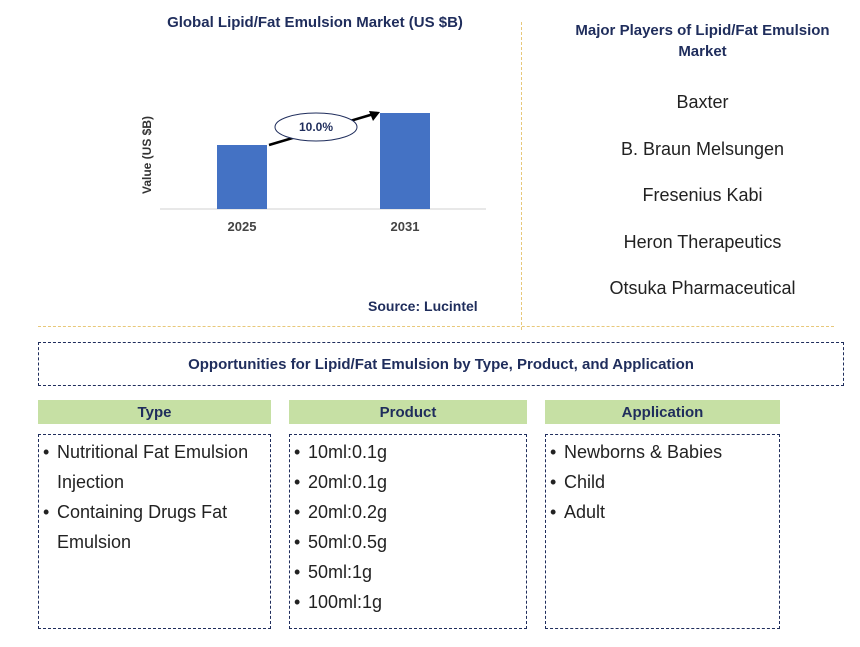  Describe the element at coordinates (147, 155) in the screenshot. I see `y-axis-label: Value (US $B)` at that location.